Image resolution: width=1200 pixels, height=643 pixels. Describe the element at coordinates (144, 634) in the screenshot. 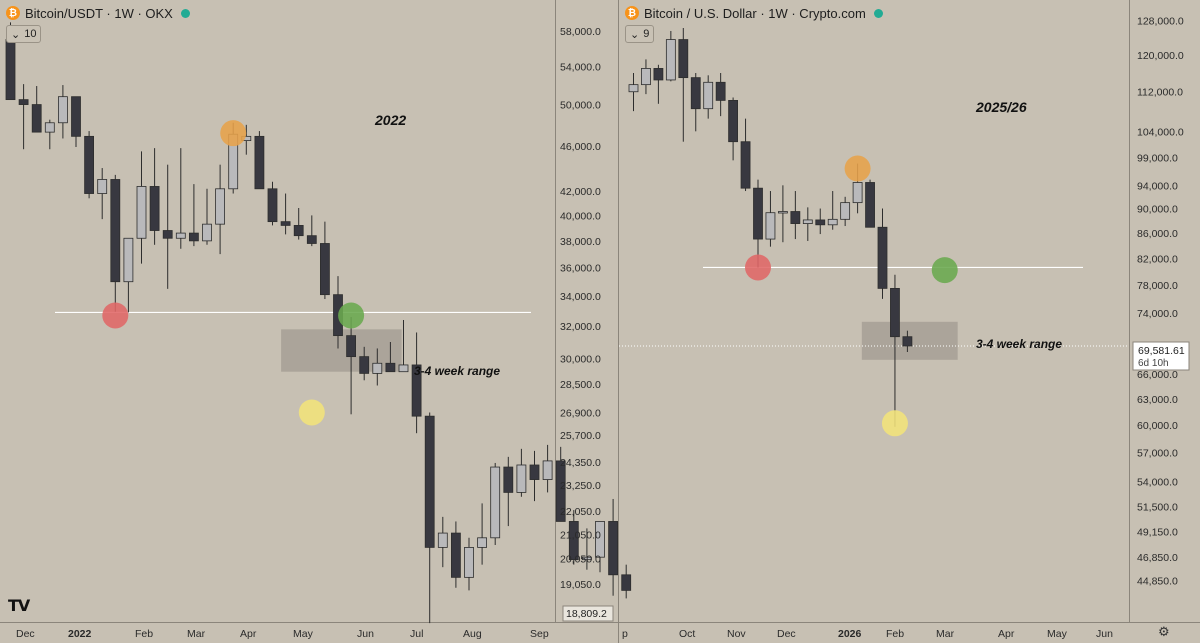

I see `left-time-tick: Feb` at that location.